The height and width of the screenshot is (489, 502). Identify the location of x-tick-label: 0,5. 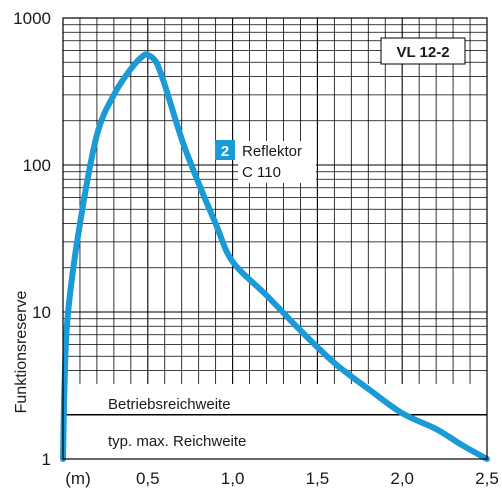
(148, 478).